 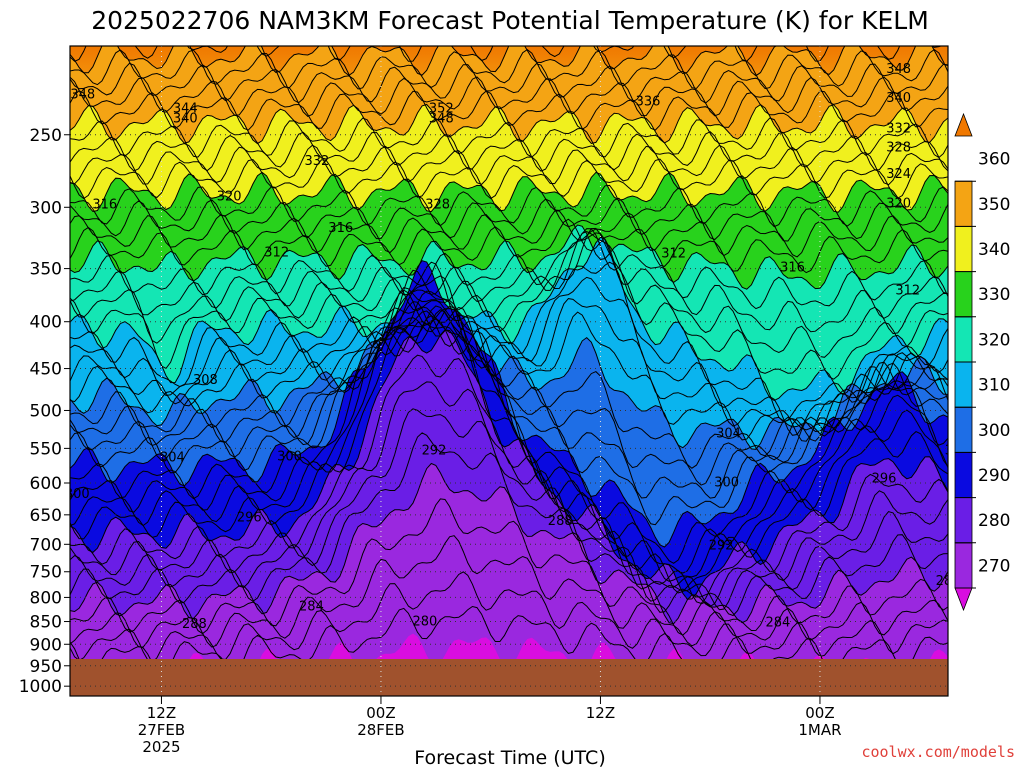 I want to click on colorbar: 270 280 290 300 310 320 330 340 350 360, so click(x=982, y=362).